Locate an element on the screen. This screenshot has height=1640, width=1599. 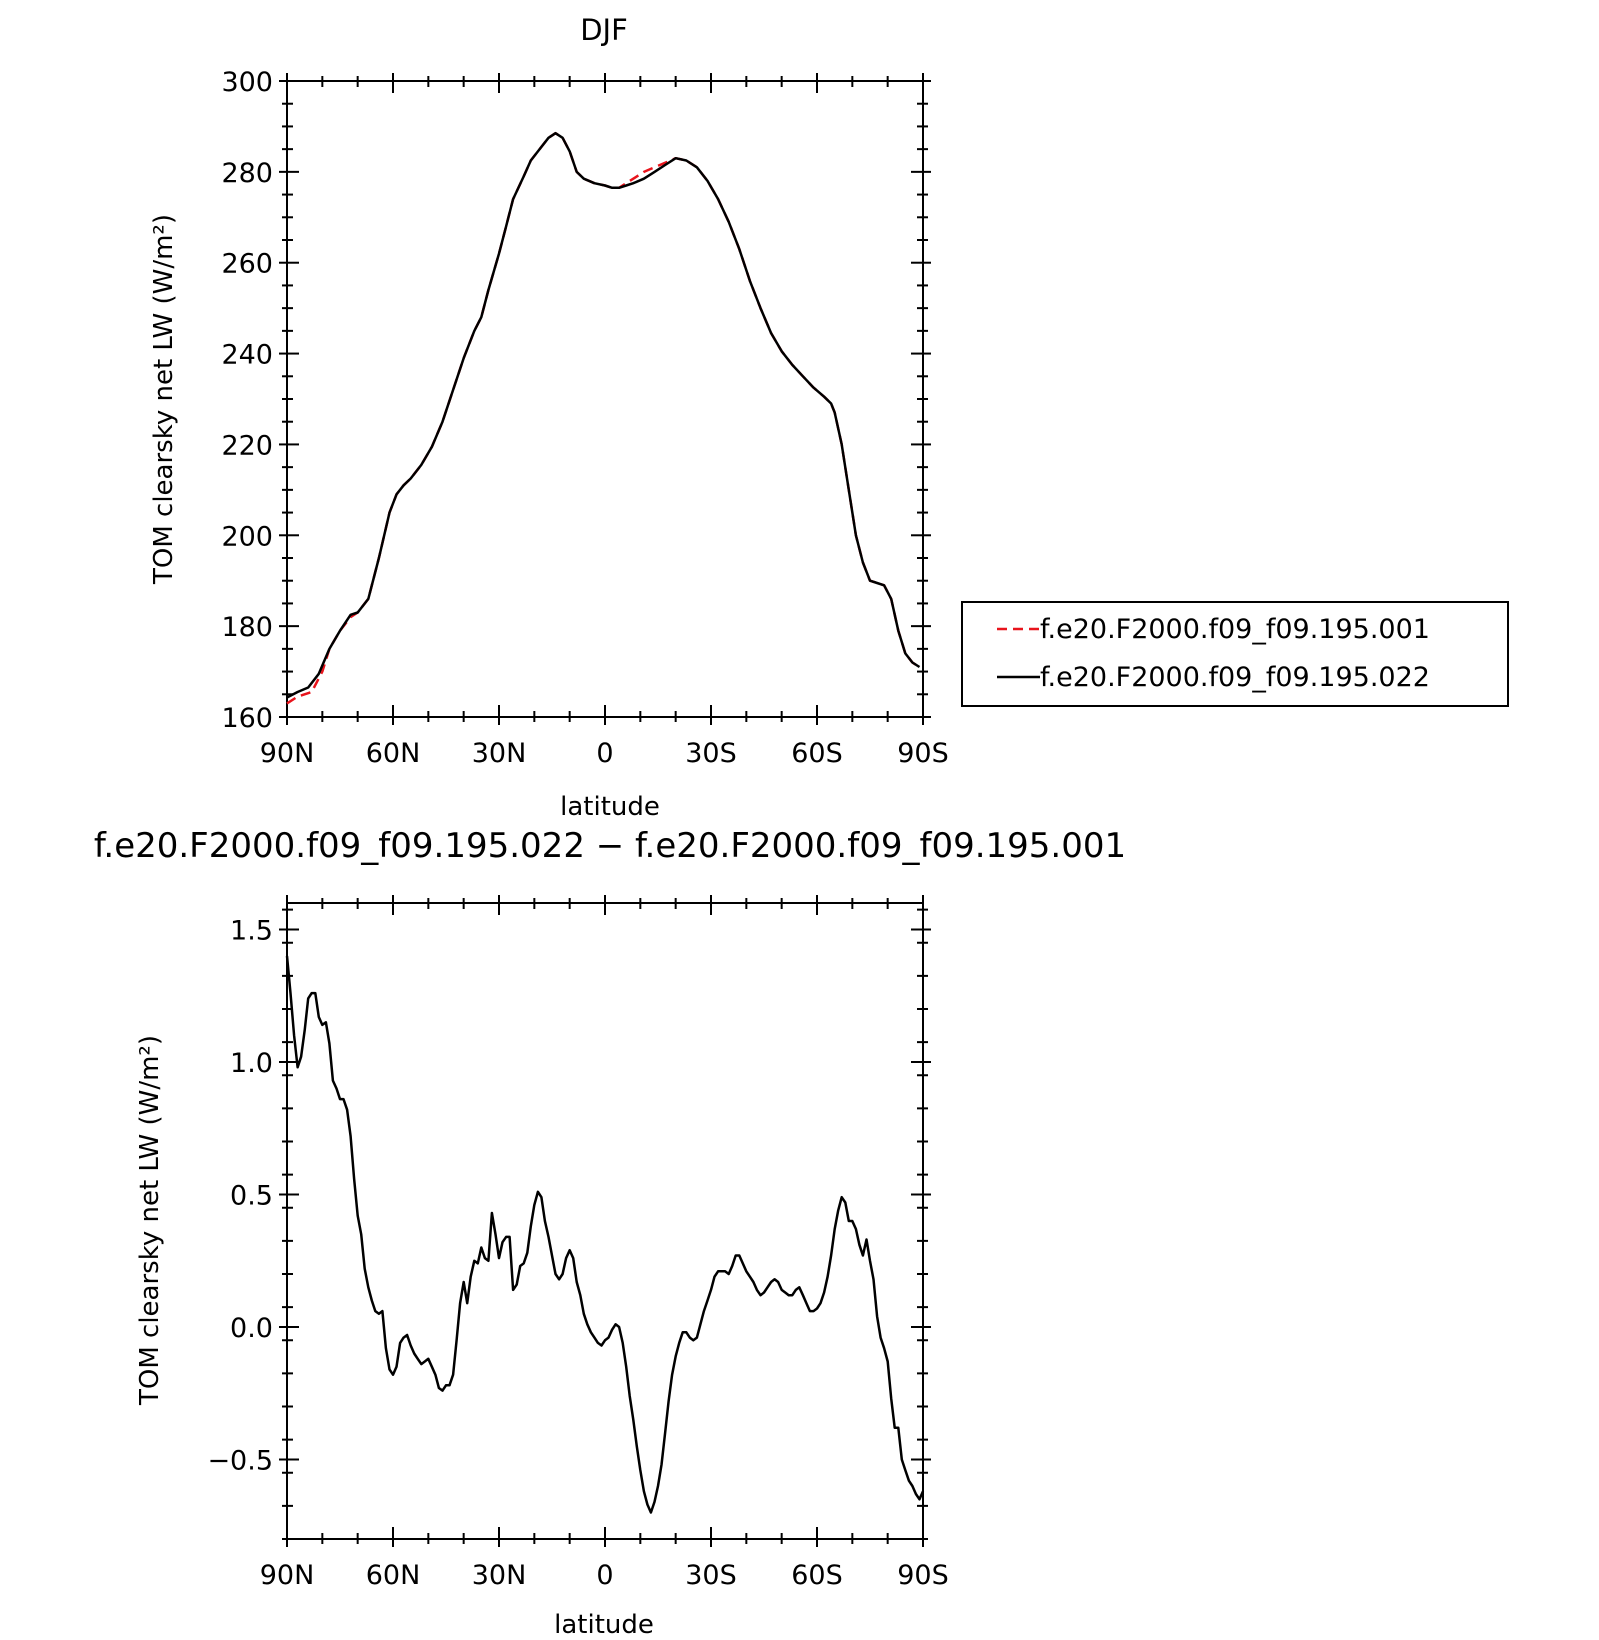
top-y-tick-label: 160 is located at coordinates (247, 718).